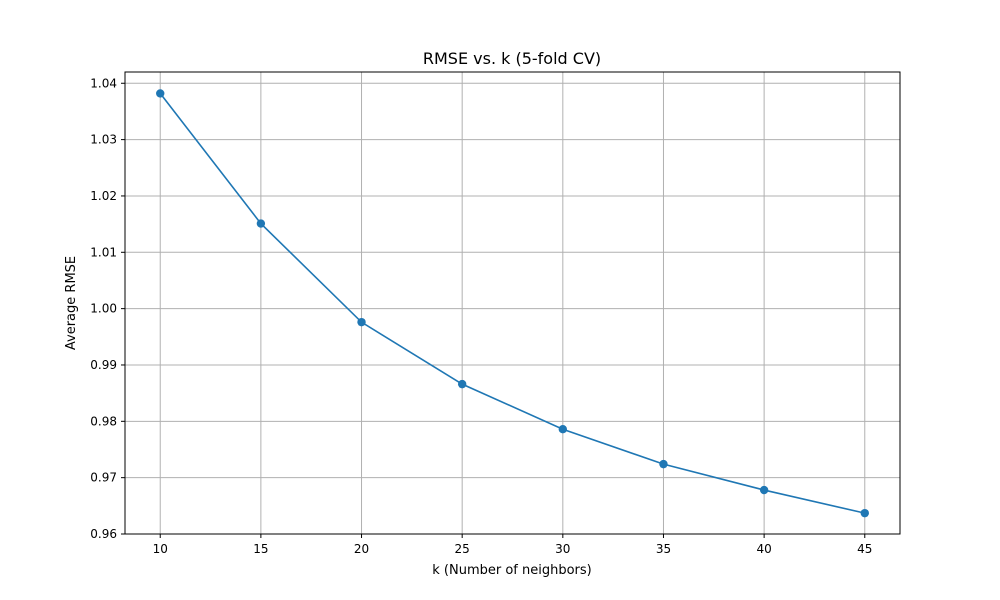 This screenshot has height=600, width=1000. What do you see at coordinates (763, 549) in the screenshot?
I see `x-tick-label: 40` at bounding box center [763, 549].